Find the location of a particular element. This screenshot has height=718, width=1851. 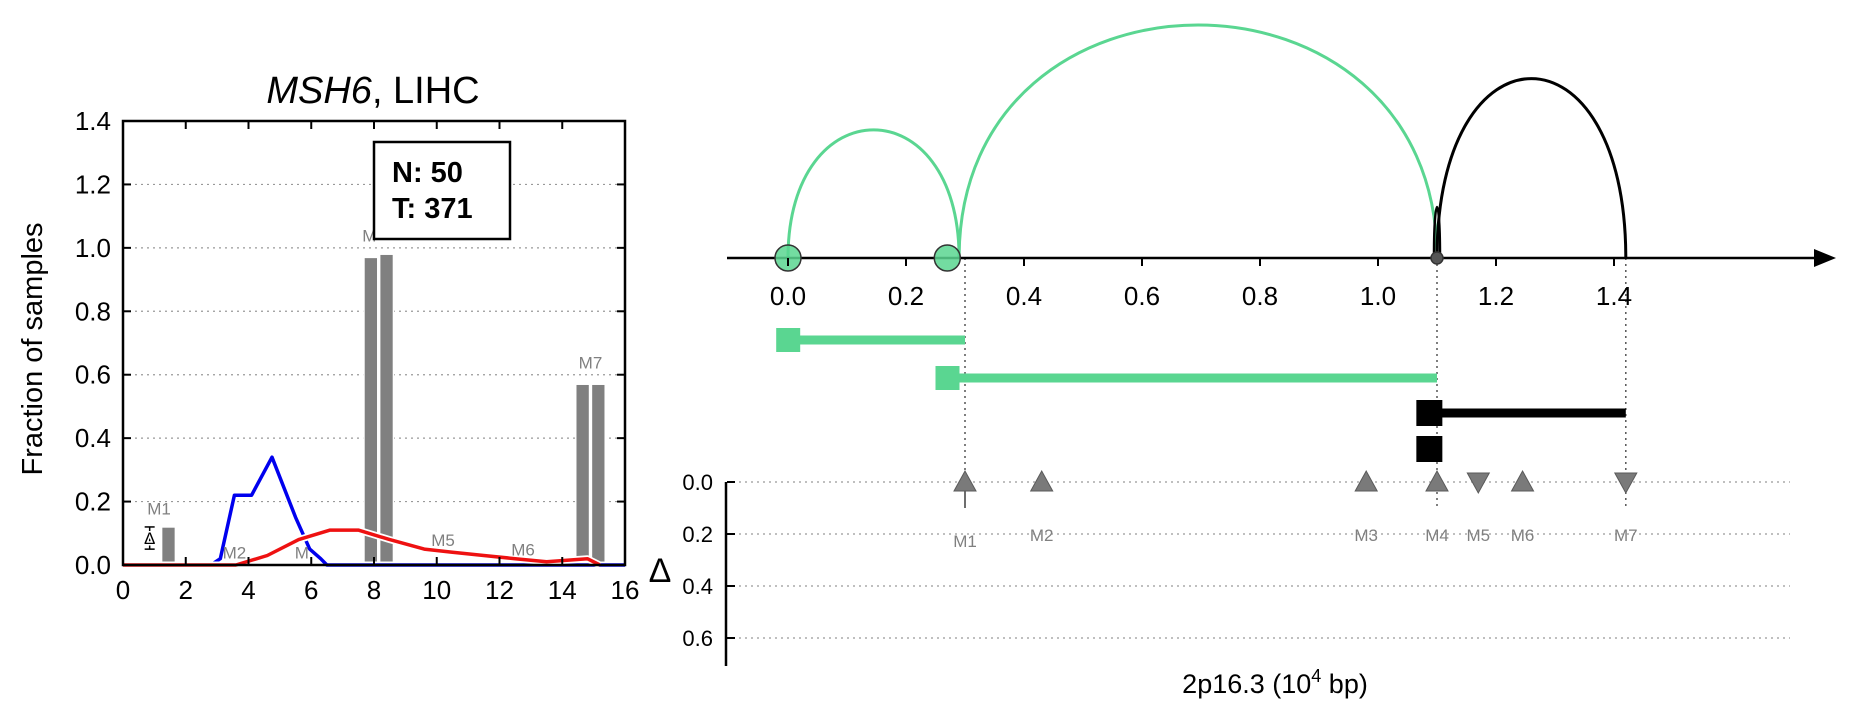

genome-xtick-label: 1.0 is located at coordinates (1378, 296).